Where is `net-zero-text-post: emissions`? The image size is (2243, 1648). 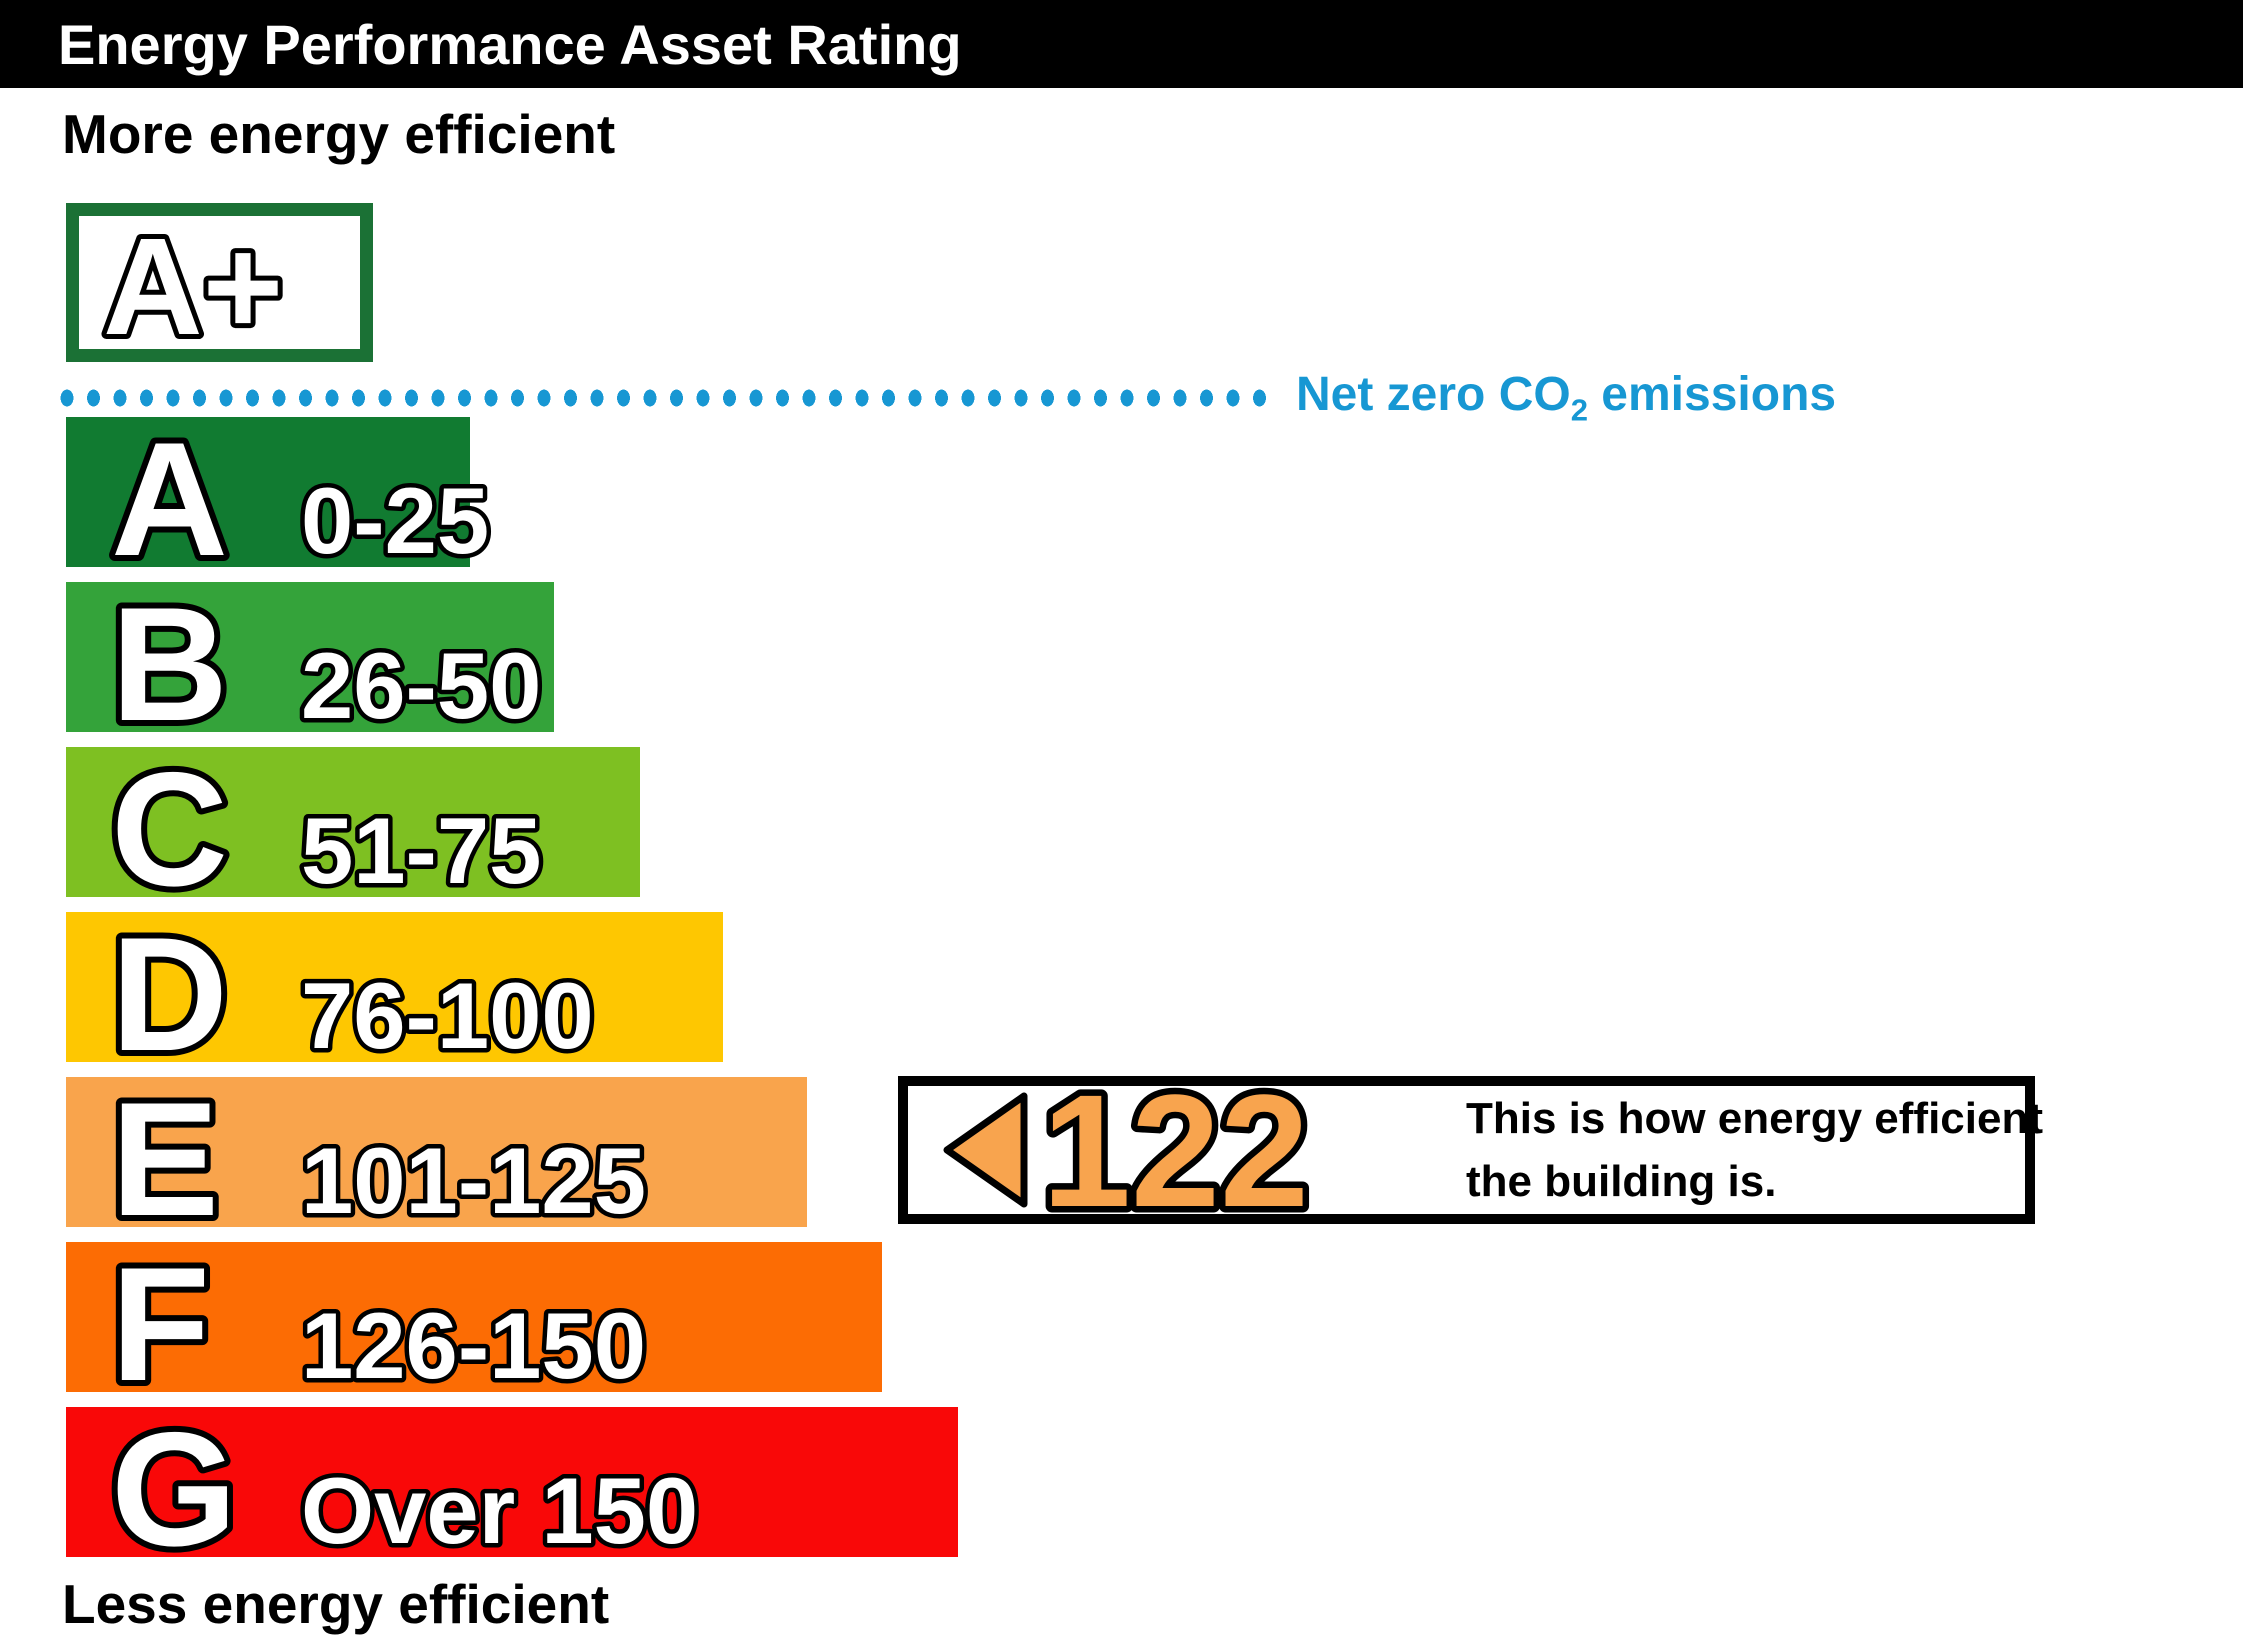 net-zero-text-post: emissions is located at coordinates (1712, 395).